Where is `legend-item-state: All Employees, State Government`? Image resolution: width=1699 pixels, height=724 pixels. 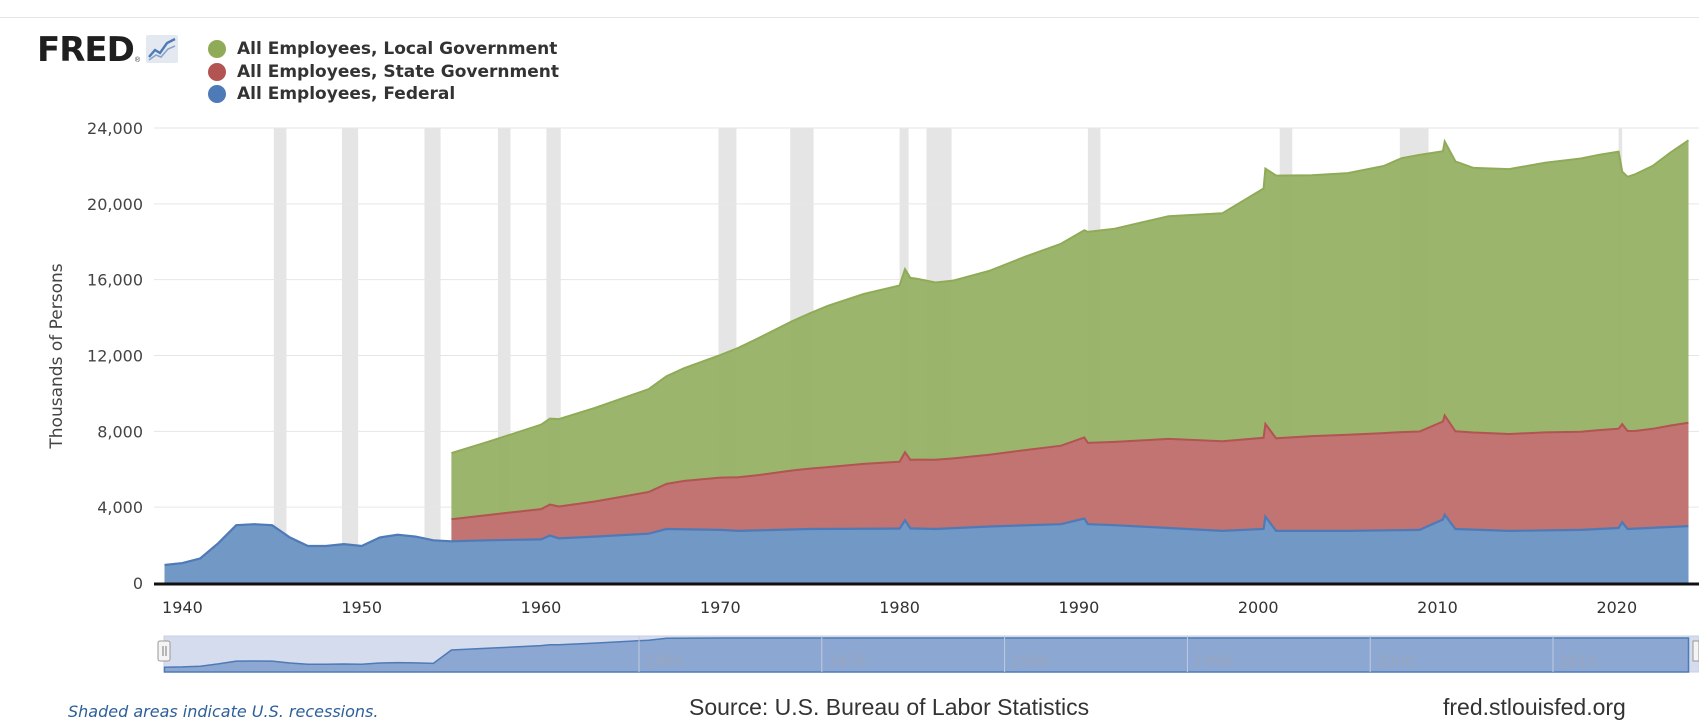
legend-item-state: All Employees, State Government is located at coordinates (383, 72).